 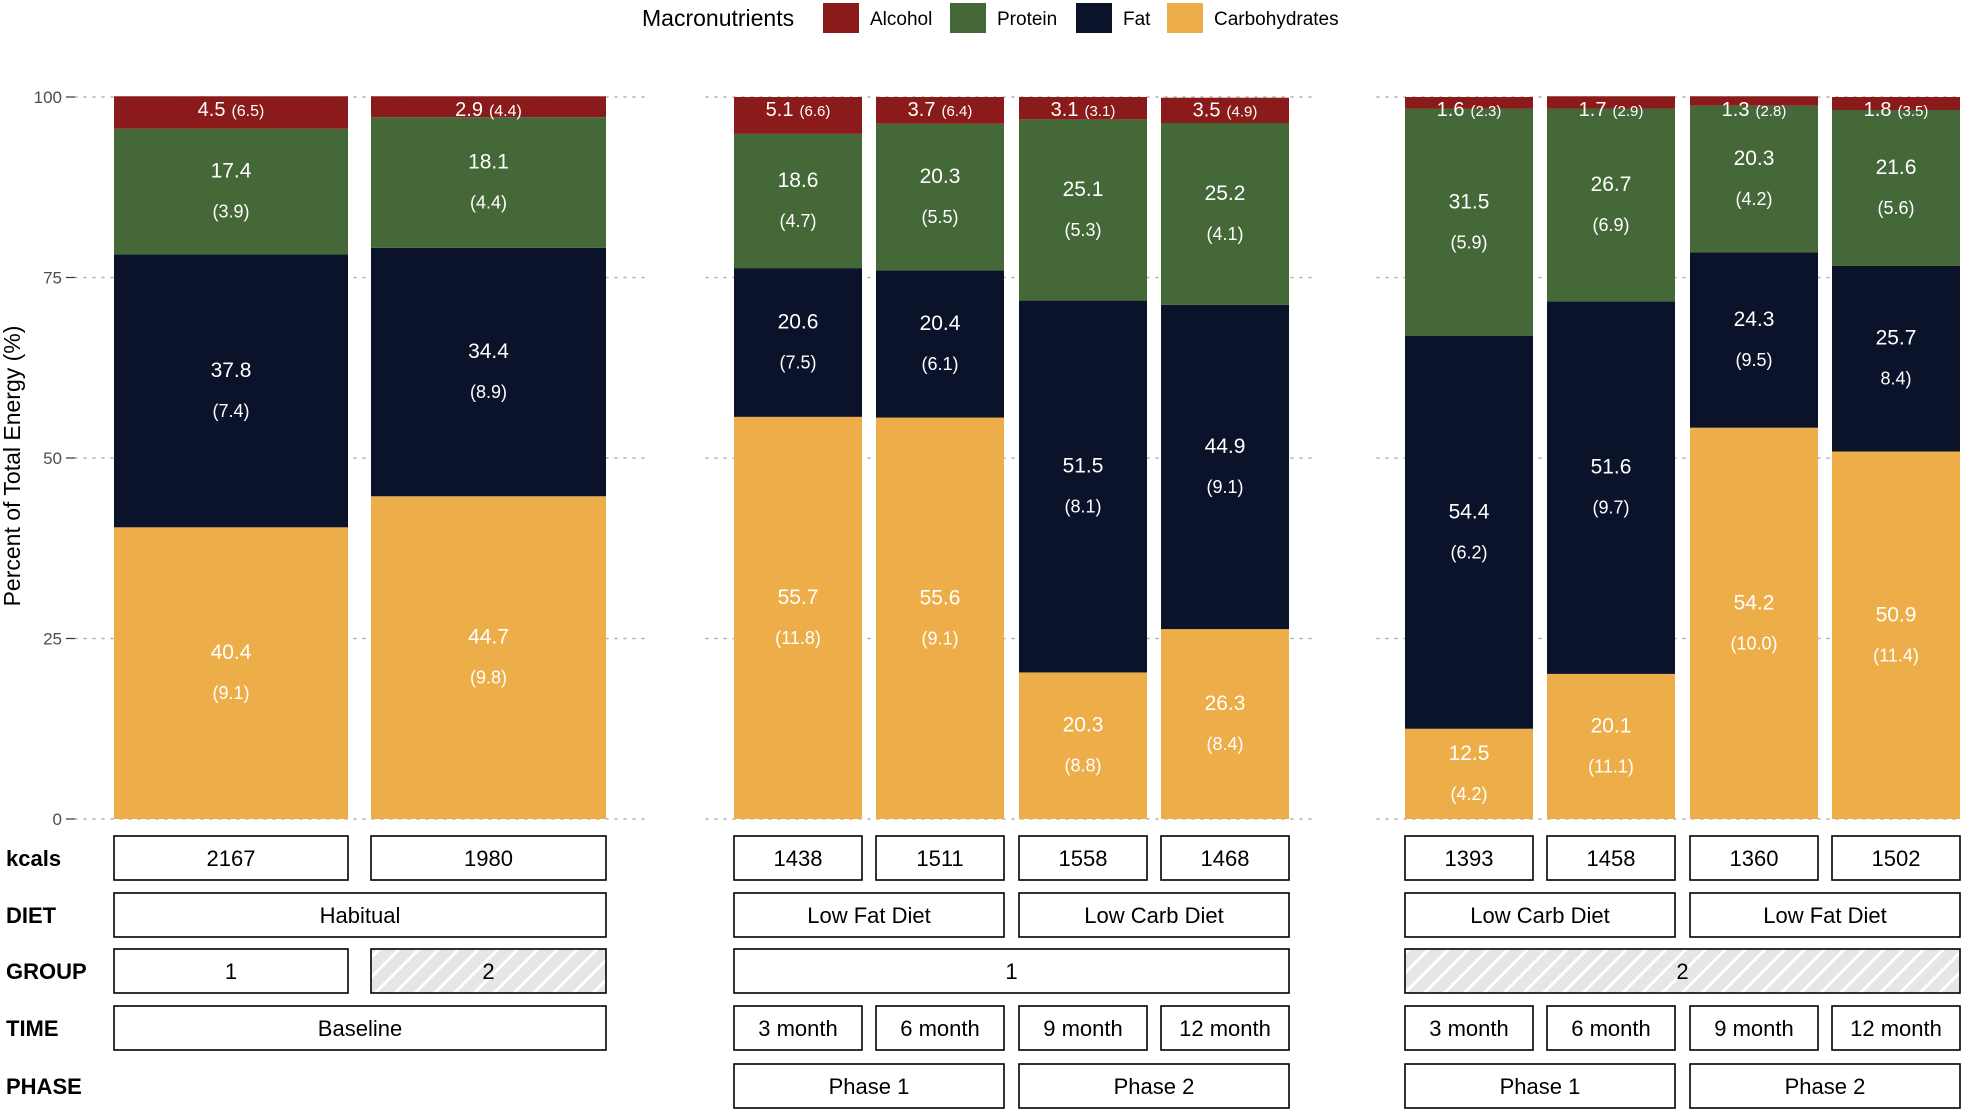 What do you see at coordinates (1137, 19) in the screenshot?
I see `legend-item-label: Fat` at bounding box center [1137, 19].